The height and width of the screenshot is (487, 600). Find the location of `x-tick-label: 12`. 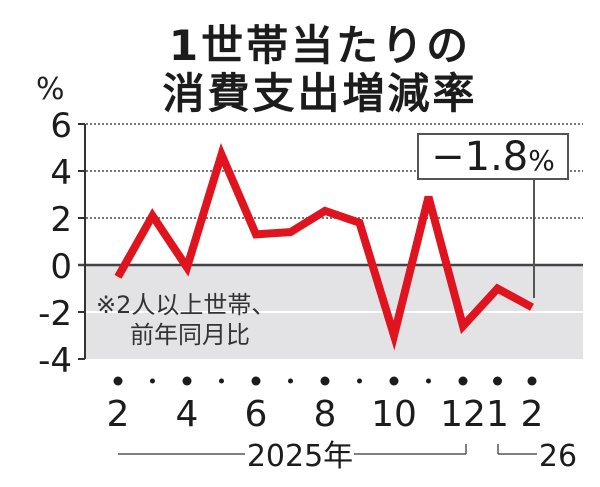

x-tick-label: 12 is located at coordinates (463, 414).